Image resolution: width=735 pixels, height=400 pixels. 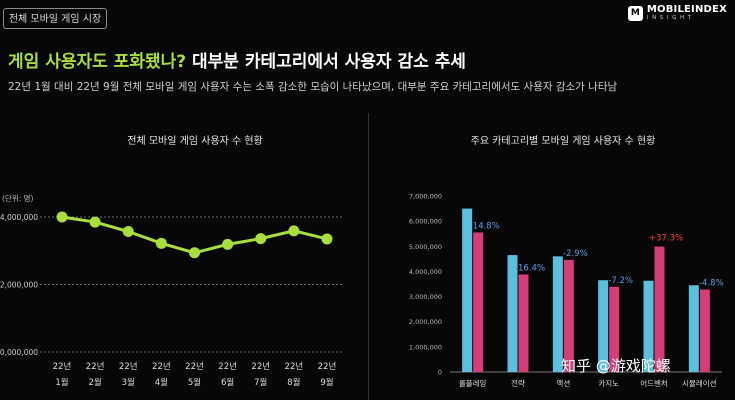 What do you see at coordinates (425, 297) in the screenshot?
I see `bar-y-tick-label: 3,000,000` at bounding box center [425, 297].